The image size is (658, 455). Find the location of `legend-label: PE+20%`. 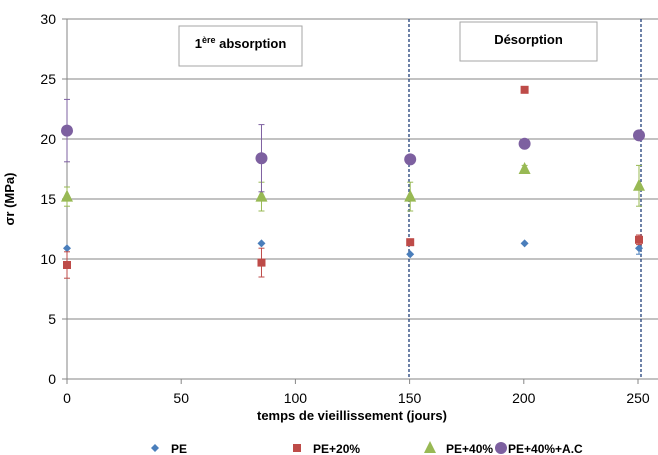

legend-label: PE+20% is located at coordinates (336, 448).